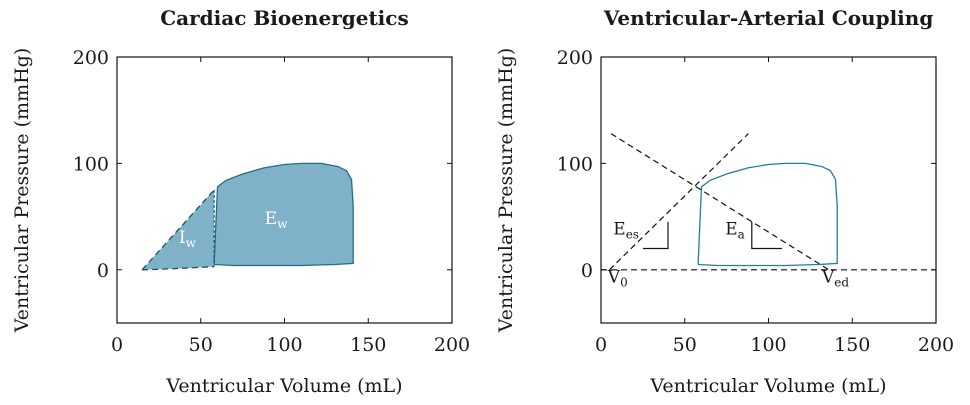 The image size is (970, 405). I want to click on chart2-xtick-50: 50, so click(685, 345).